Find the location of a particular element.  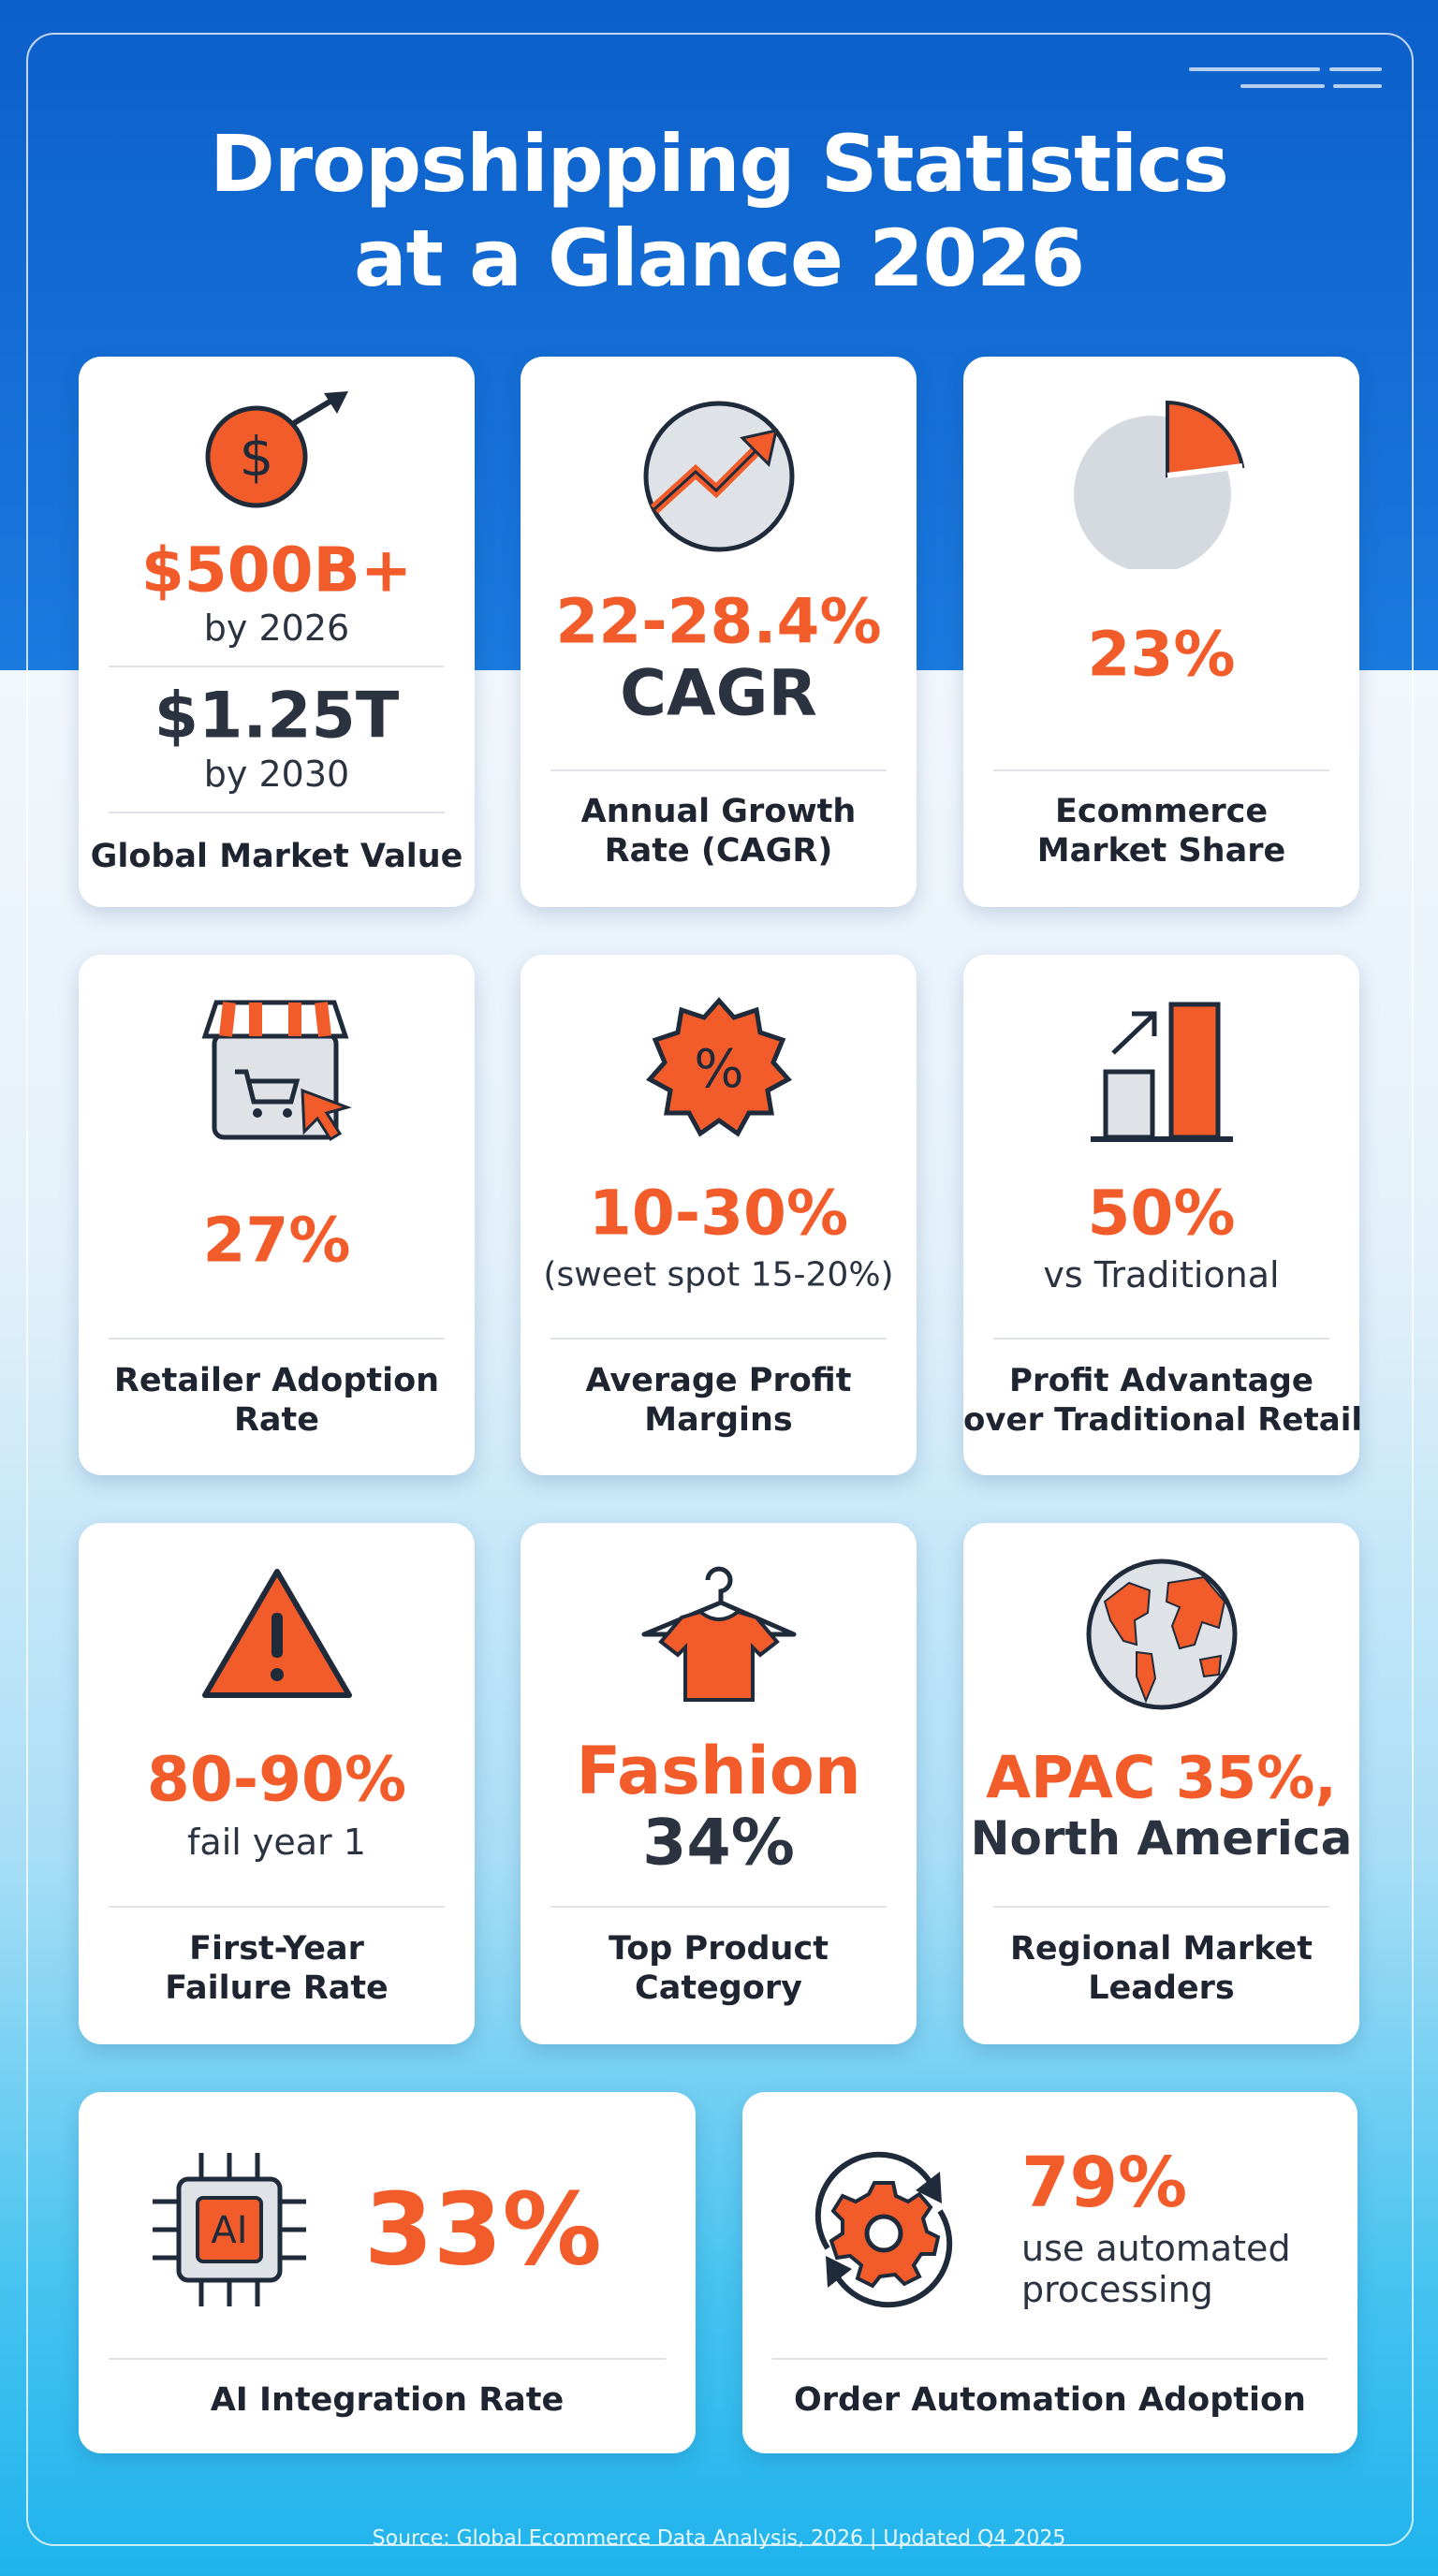

label-line: Margins is located at coordinates (718, 1420).